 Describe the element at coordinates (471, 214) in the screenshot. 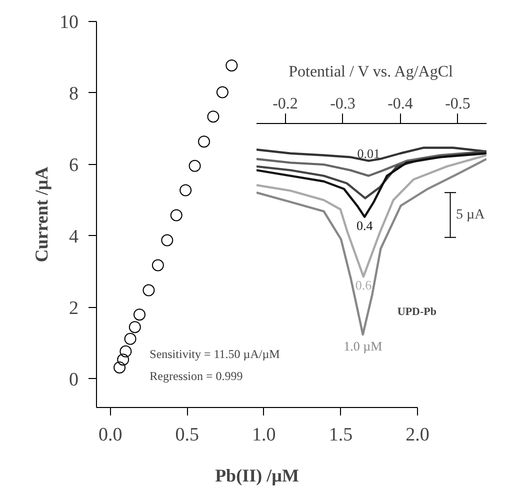

I see `annotation: 5 µA` at that location.